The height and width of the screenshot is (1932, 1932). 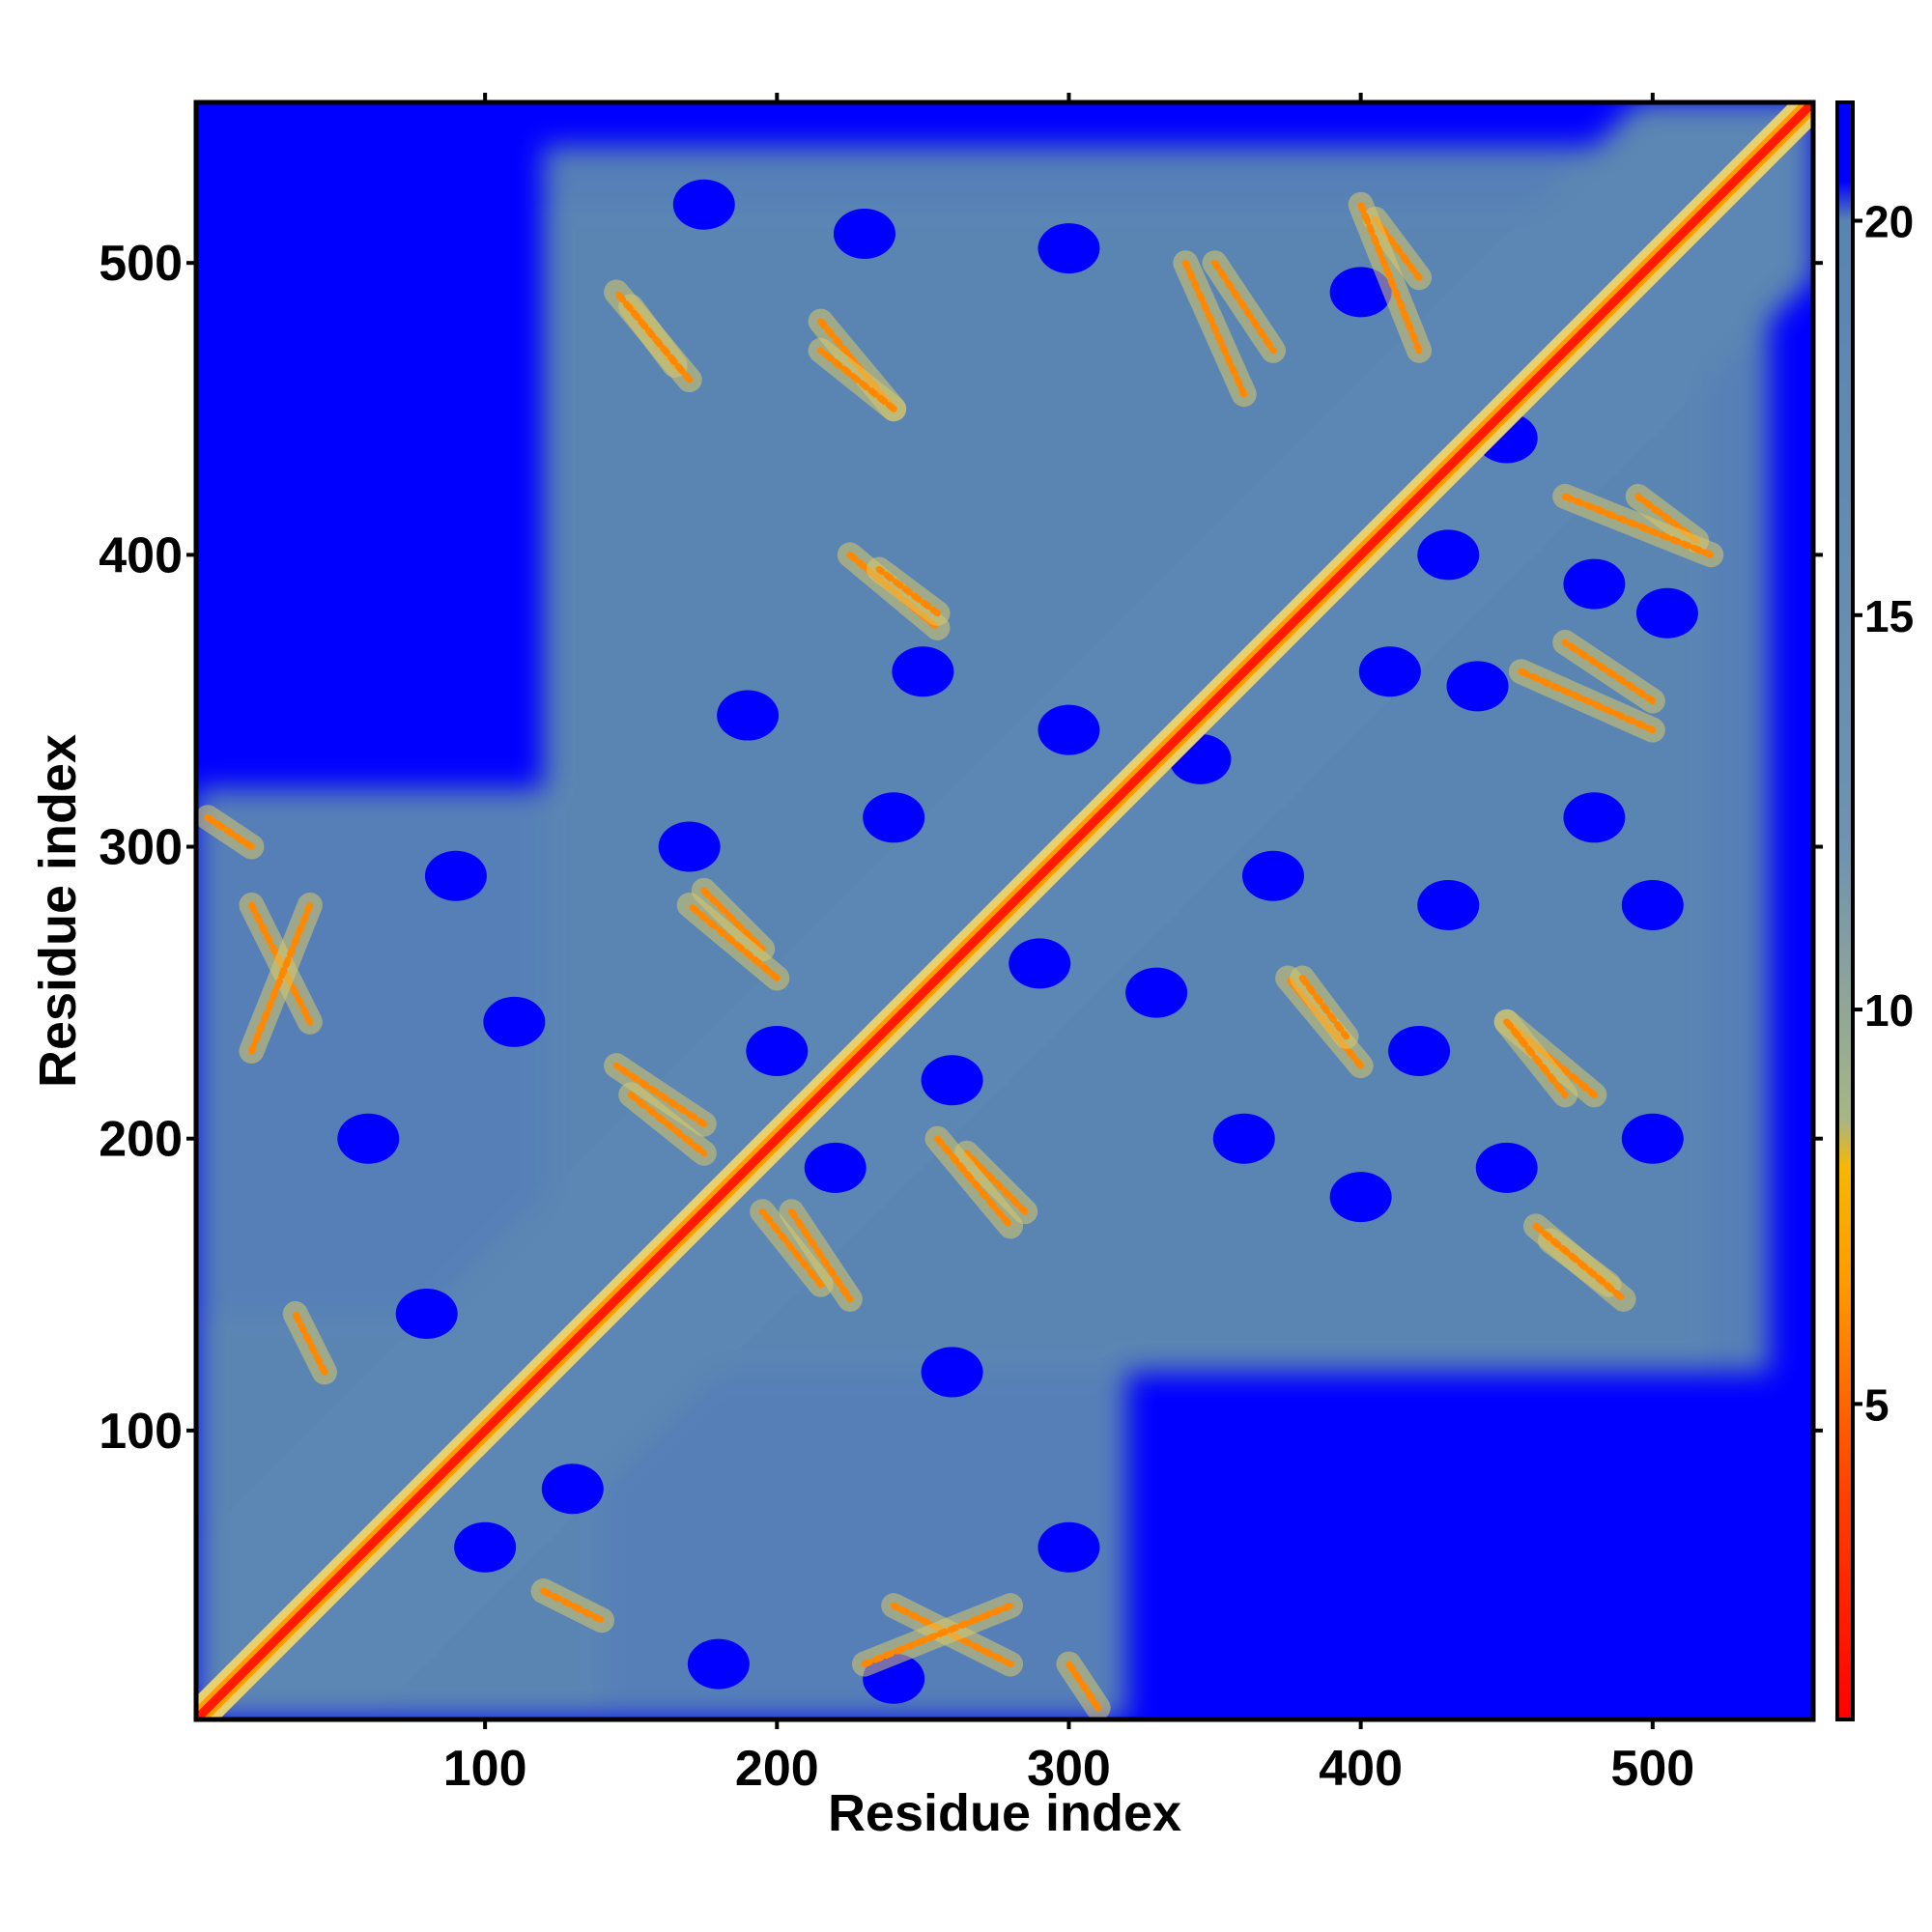 I want to click on colorbar: 5 10 15 20, so click(x=1874, y=910).